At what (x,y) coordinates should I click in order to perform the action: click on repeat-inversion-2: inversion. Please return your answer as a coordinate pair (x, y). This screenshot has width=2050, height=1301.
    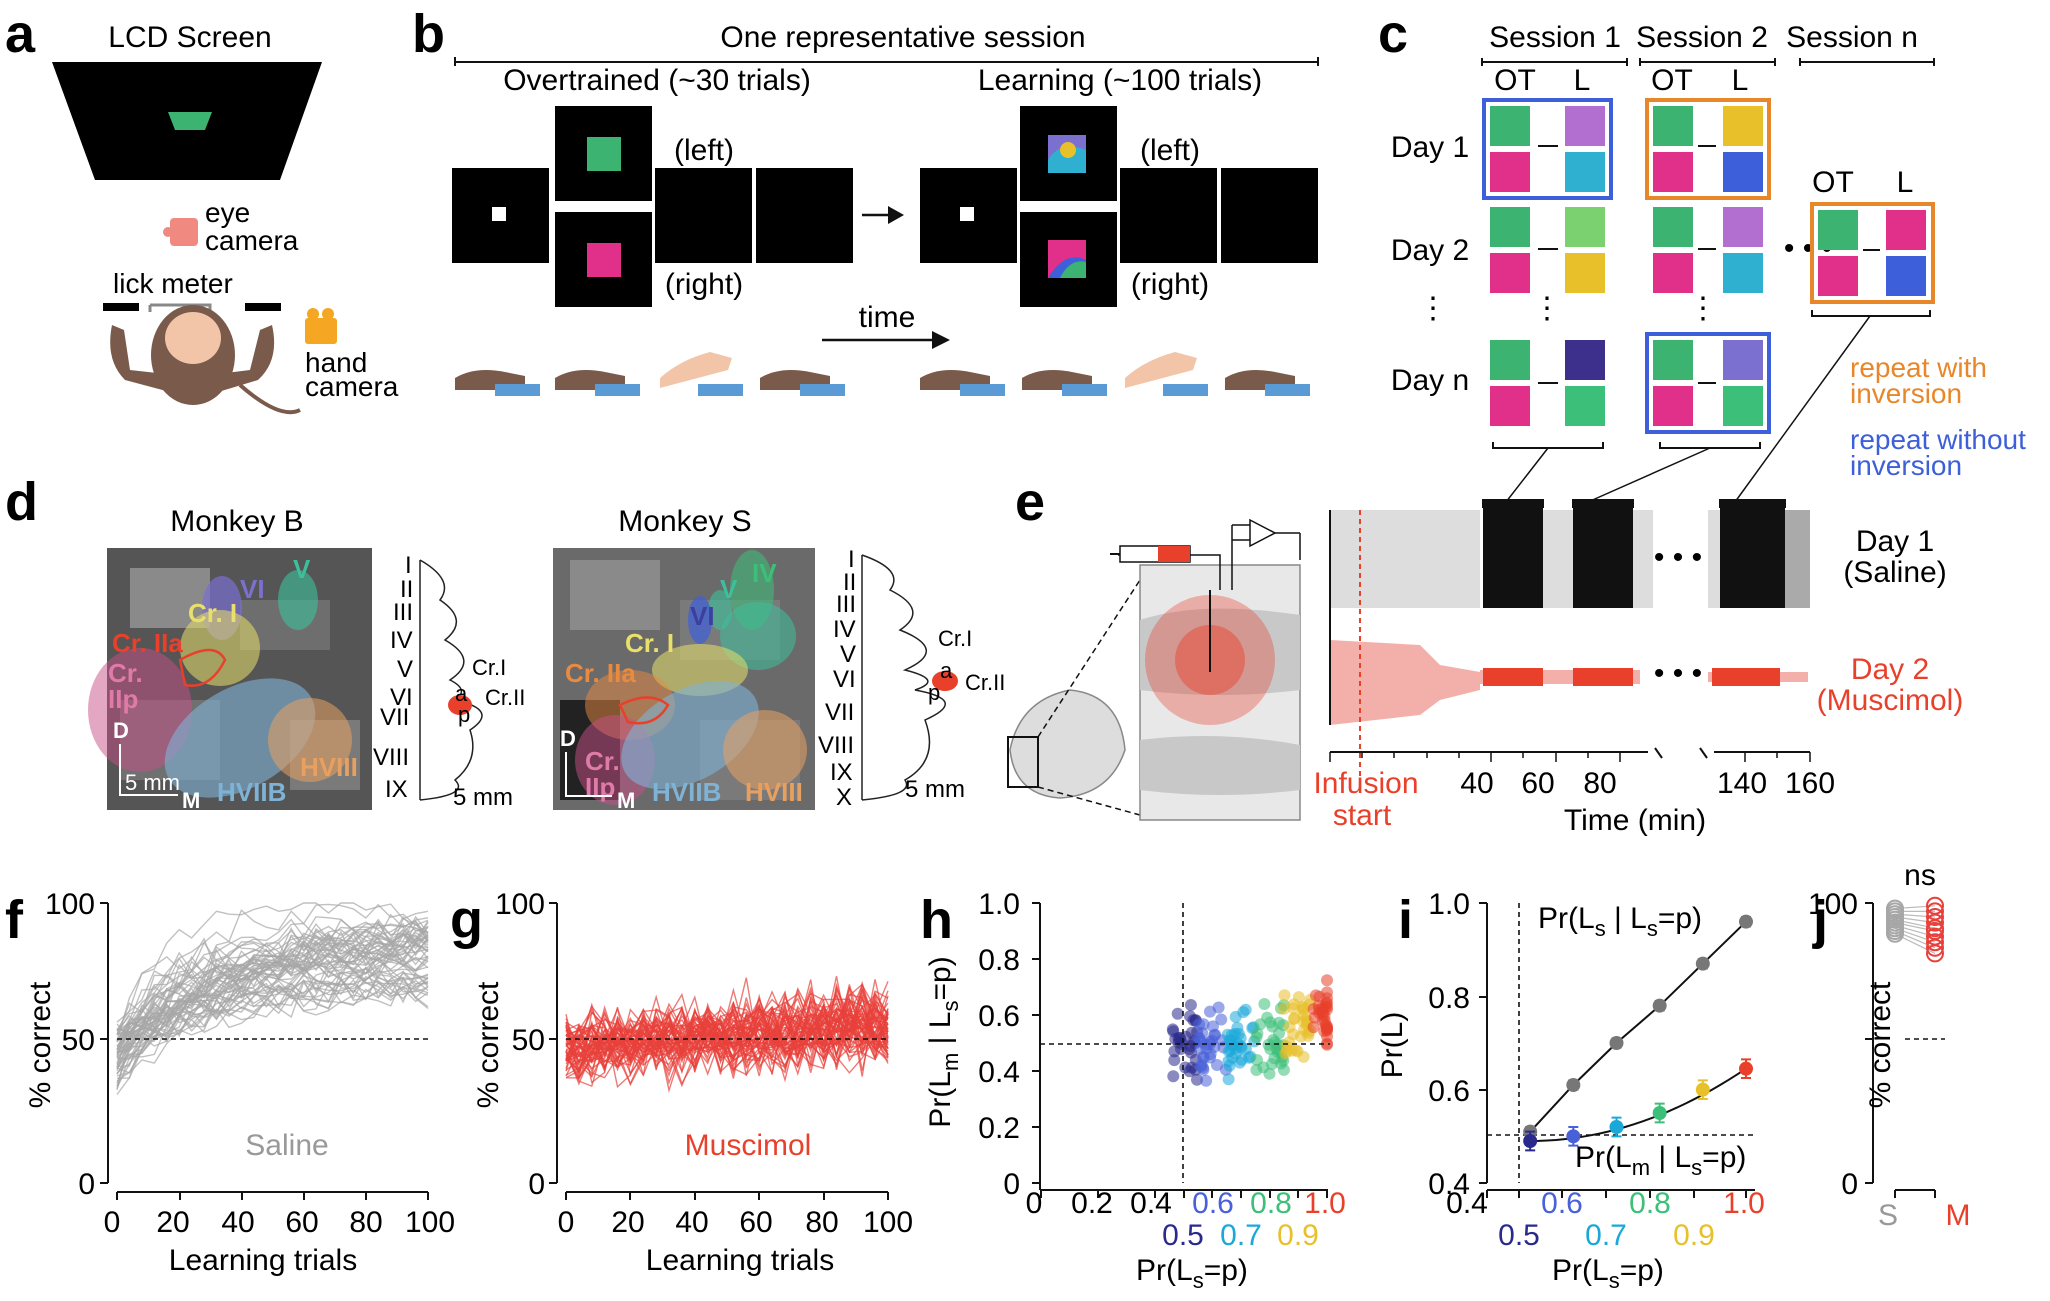
    Looking at the image, I should click on (1906, 393).